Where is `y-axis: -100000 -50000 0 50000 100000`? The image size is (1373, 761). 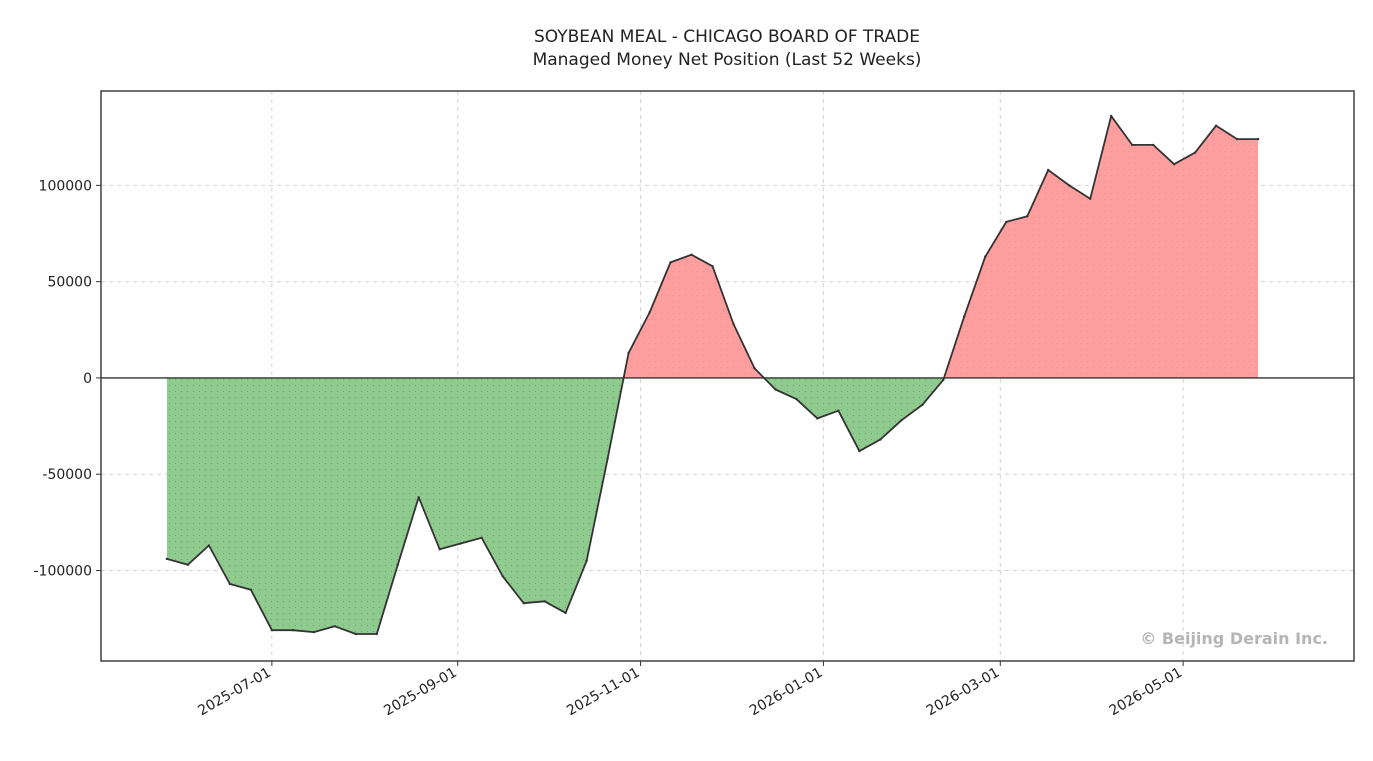
y-axis: -100000 -50000 0 50000 100000 is located at coordinates (67, 378).